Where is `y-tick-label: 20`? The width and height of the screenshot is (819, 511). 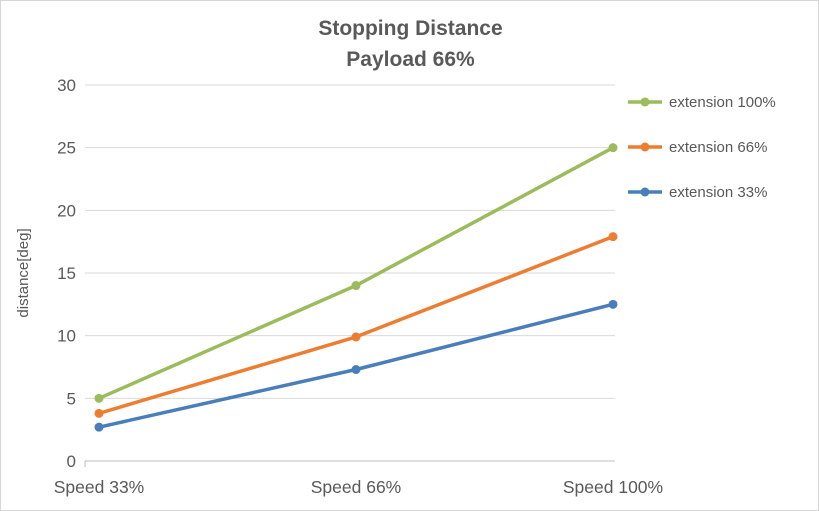
y-tick-label: 20 is located at coordinates (66, 210).